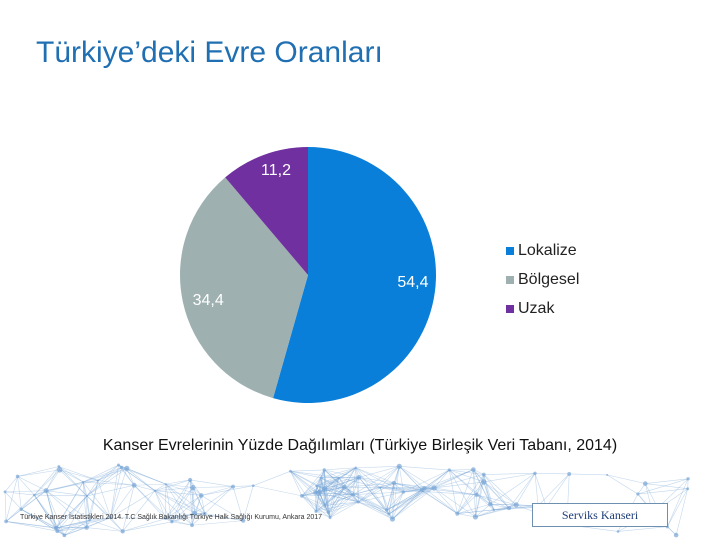 The height and width of the screenshot is (540, 720). Describe the element at coordinates (510, 250) in the screenshot. I see `legend-swatch-lokalize` at that location.